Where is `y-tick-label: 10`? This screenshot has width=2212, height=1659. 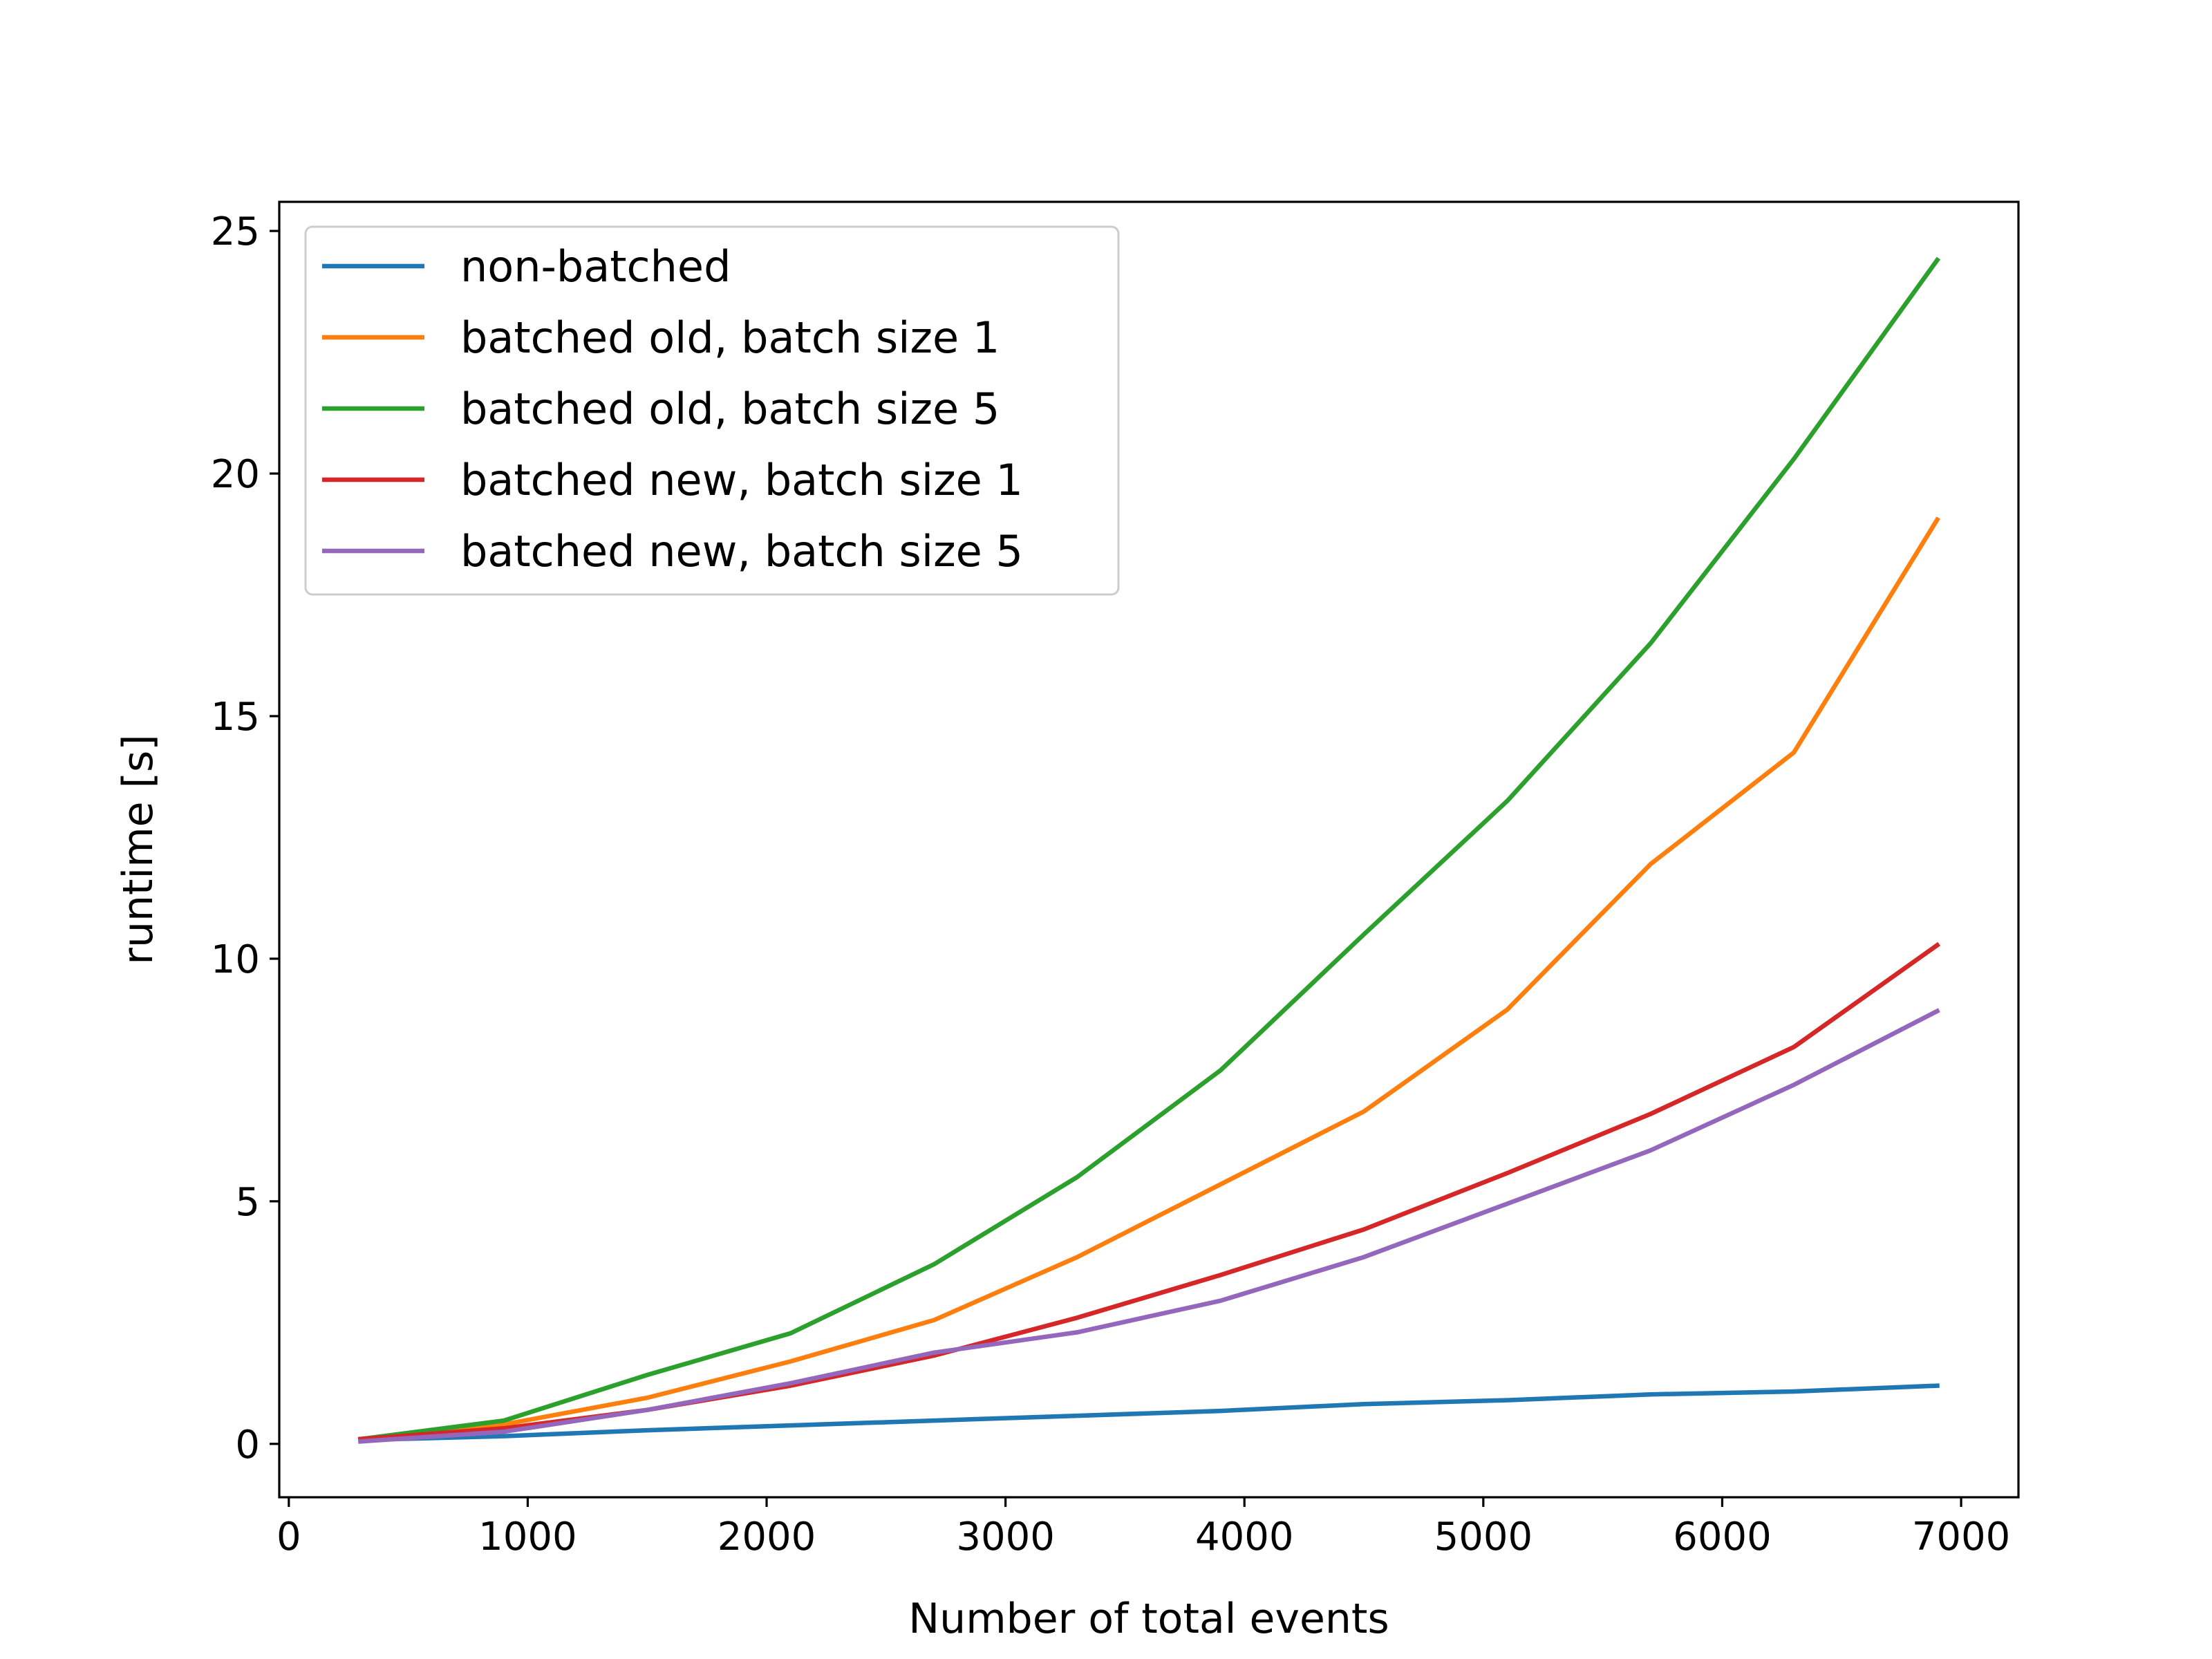
y-tick-label: 10 is located at coordinates (235, 960).